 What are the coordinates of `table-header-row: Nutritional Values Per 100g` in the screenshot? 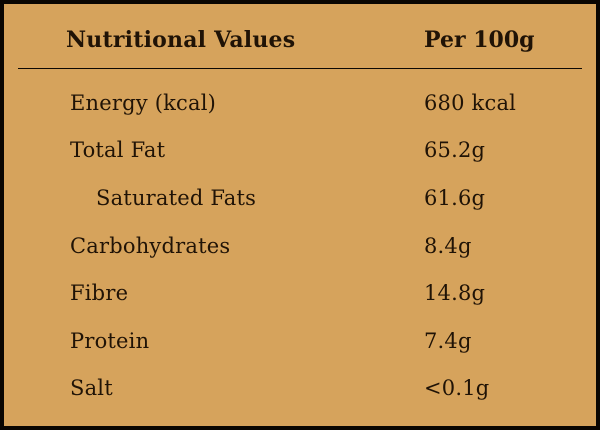 It's located at (300, 36).